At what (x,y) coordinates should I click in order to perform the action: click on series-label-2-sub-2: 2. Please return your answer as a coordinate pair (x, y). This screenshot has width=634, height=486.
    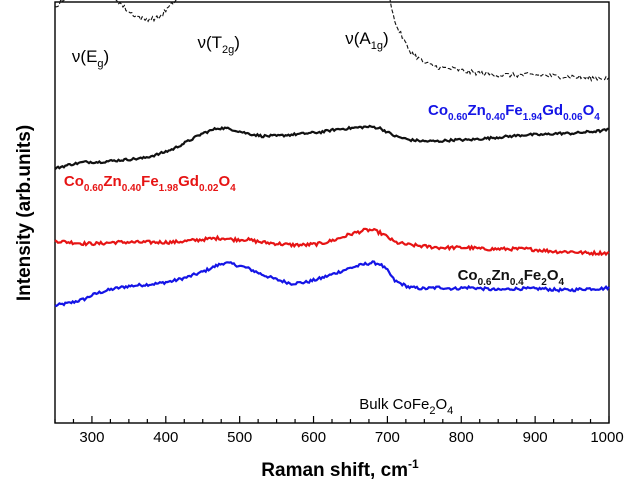
    Looking at the image, I should click on (544, 282).